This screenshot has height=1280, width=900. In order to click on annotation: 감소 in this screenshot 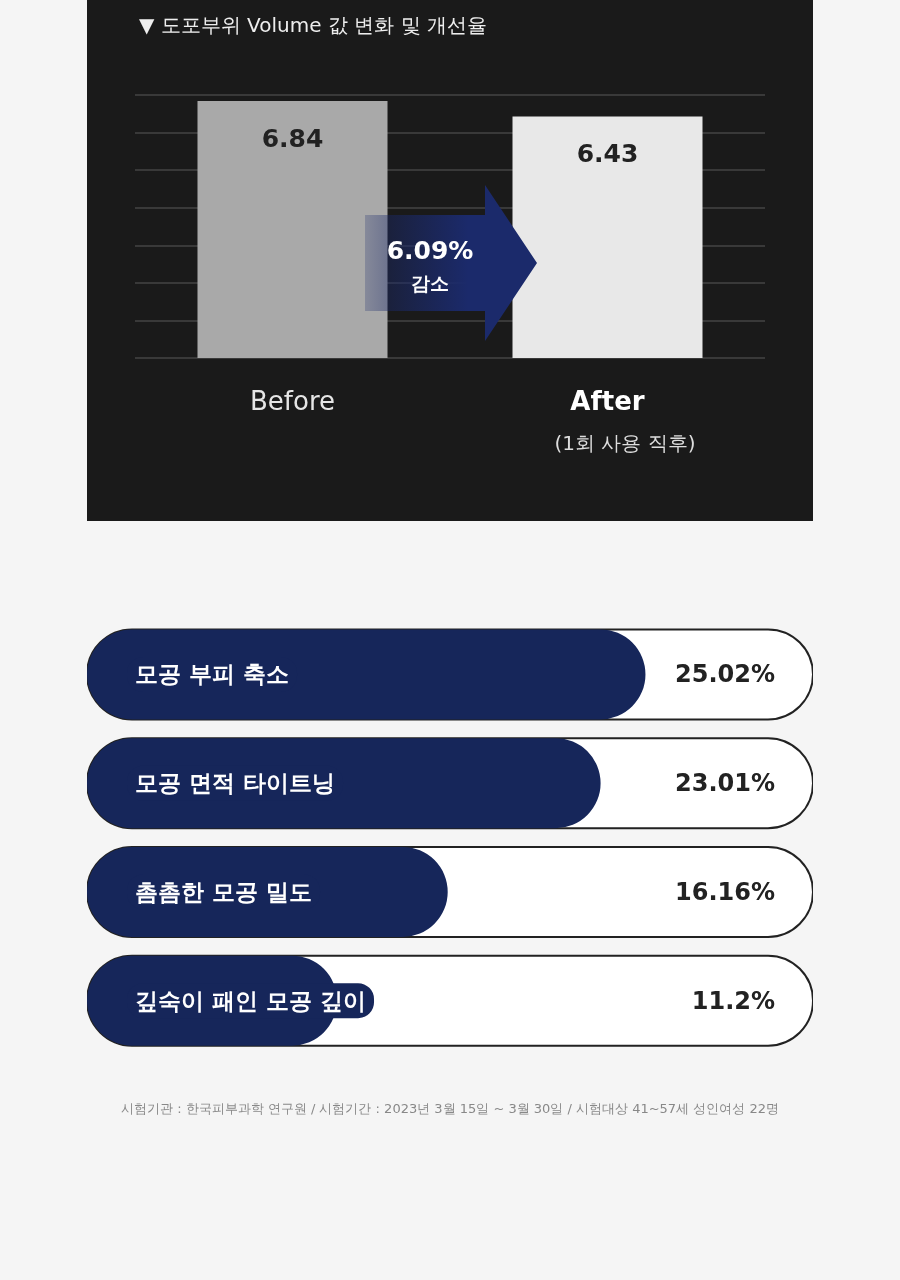, I will do `click(430, 283)`.